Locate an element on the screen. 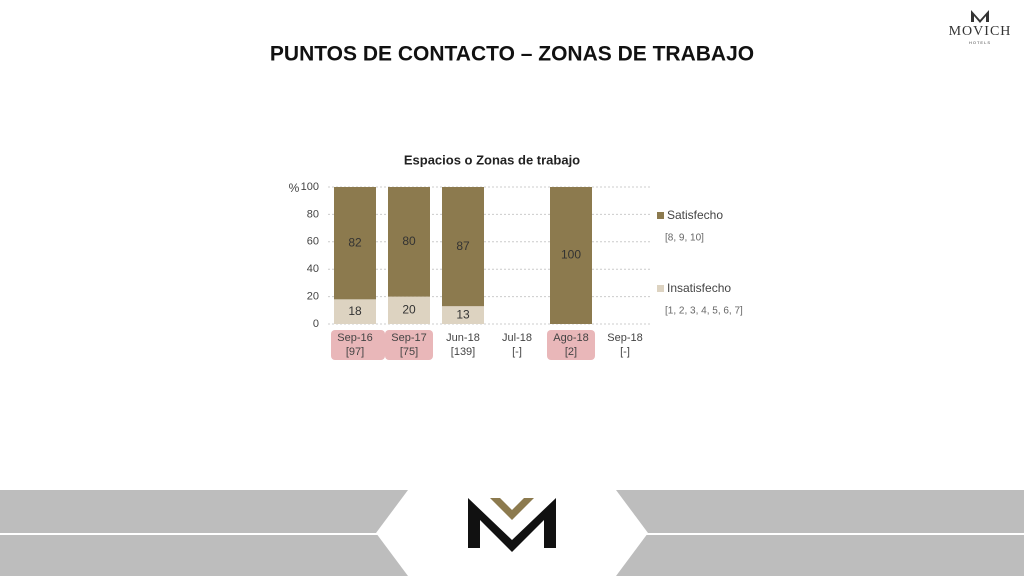 Image resolution: width=1024 pixels, height=576 pixels. logo-icon is located at coordinates (980, 16).